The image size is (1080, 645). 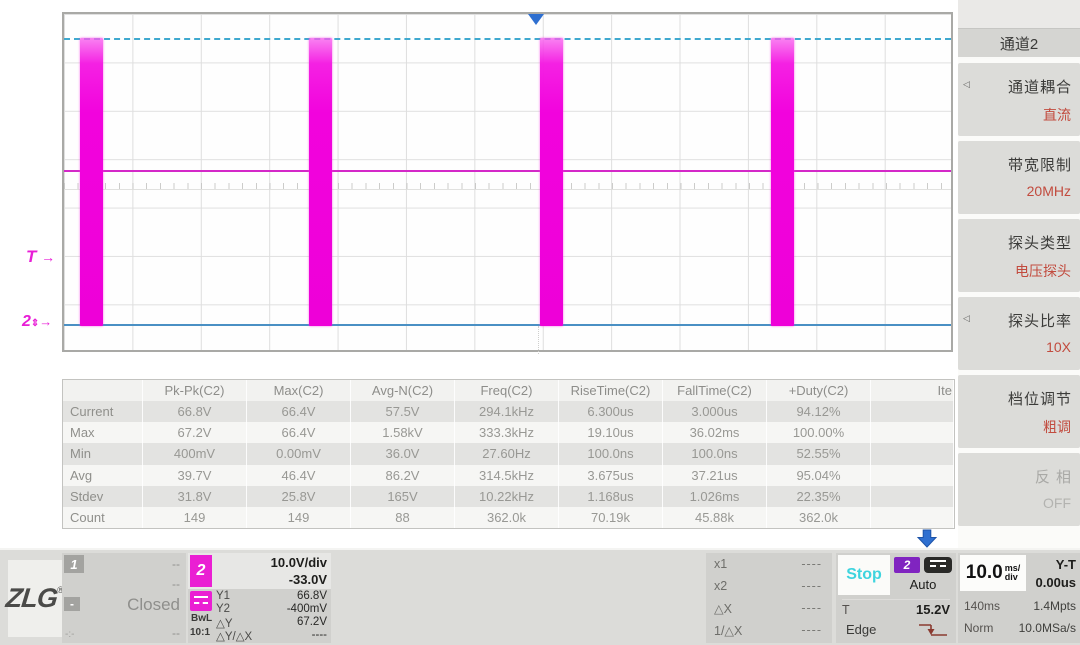 I want to click on readout-label: Y2, so click(x=223, y=609).